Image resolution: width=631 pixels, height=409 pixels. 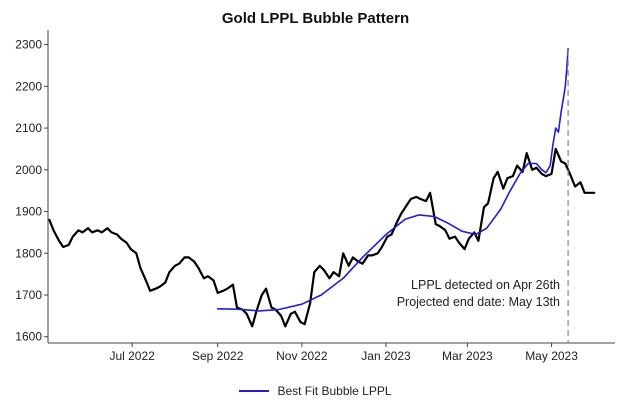 I want to click on y-tick-label: 2100, so click(x=28, y=128).